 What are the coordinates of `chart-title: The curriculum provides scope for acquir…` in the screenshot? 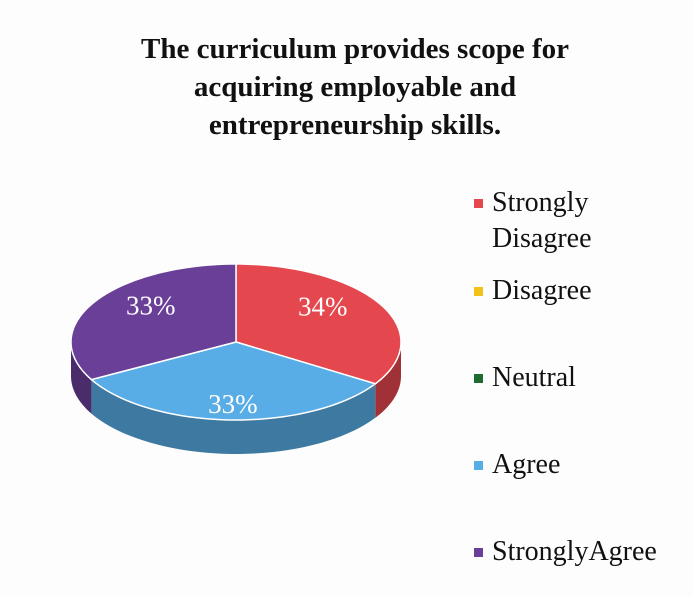 It's located at (355, 87).